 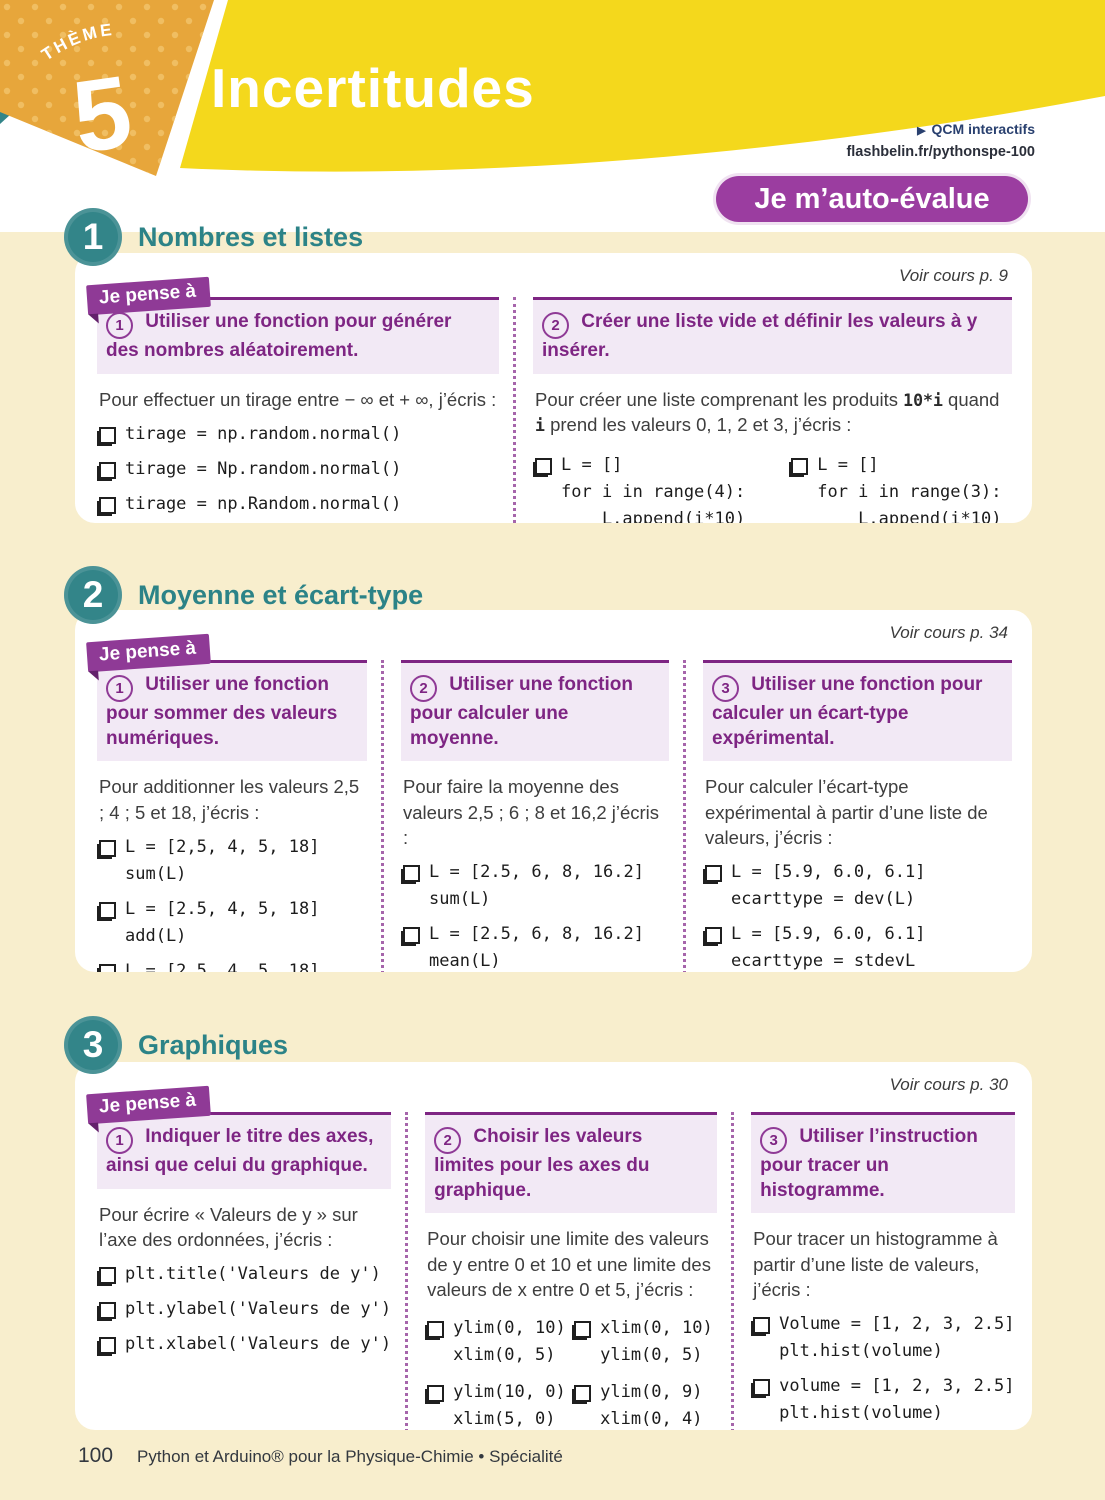 What do you see at coordinates (921, 131) in the screenshot?
I see `arrow-right-icon: ▶` at bounding box center [921, 131].